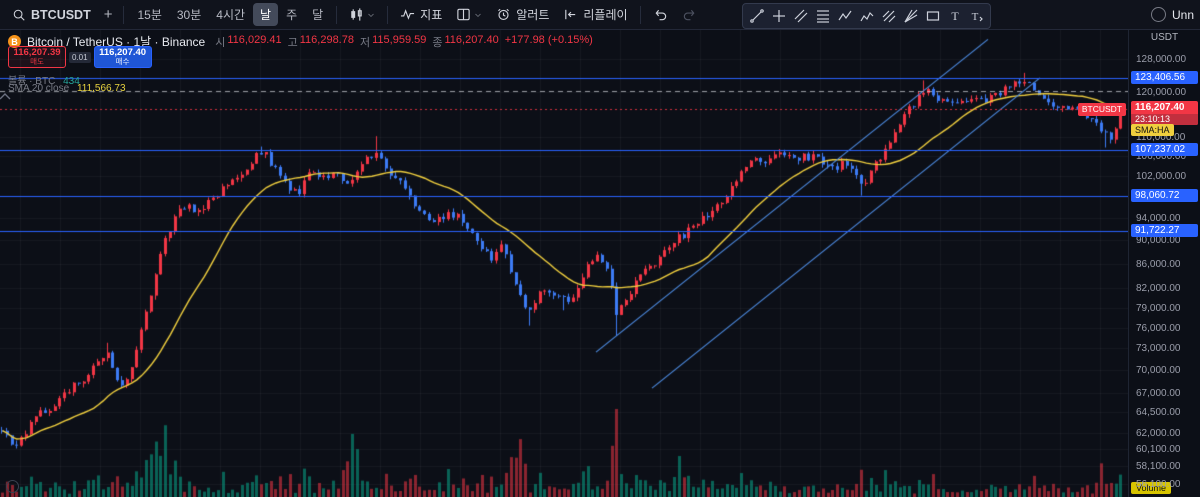 The height and width of the screenshot is (497, 1200). I want to click on text-icon: T, so click(955, 16).